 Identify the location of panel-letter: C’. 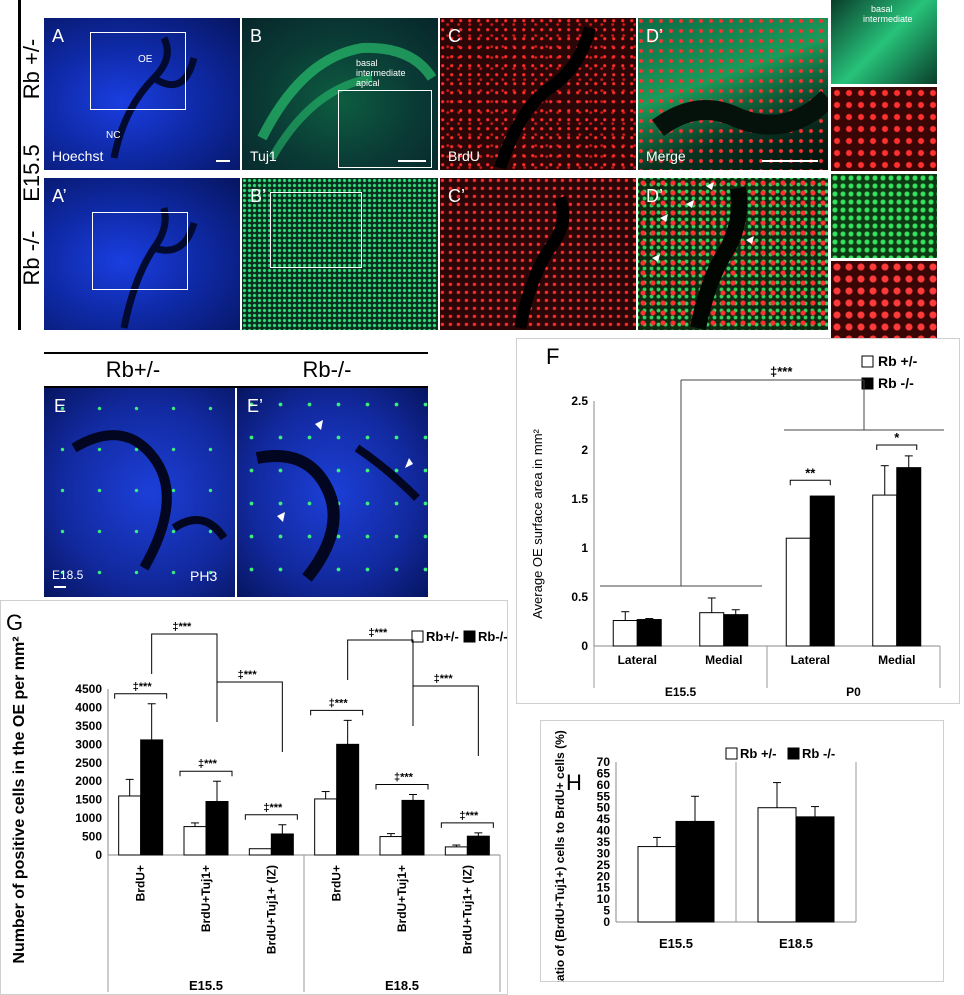
(456, 196).